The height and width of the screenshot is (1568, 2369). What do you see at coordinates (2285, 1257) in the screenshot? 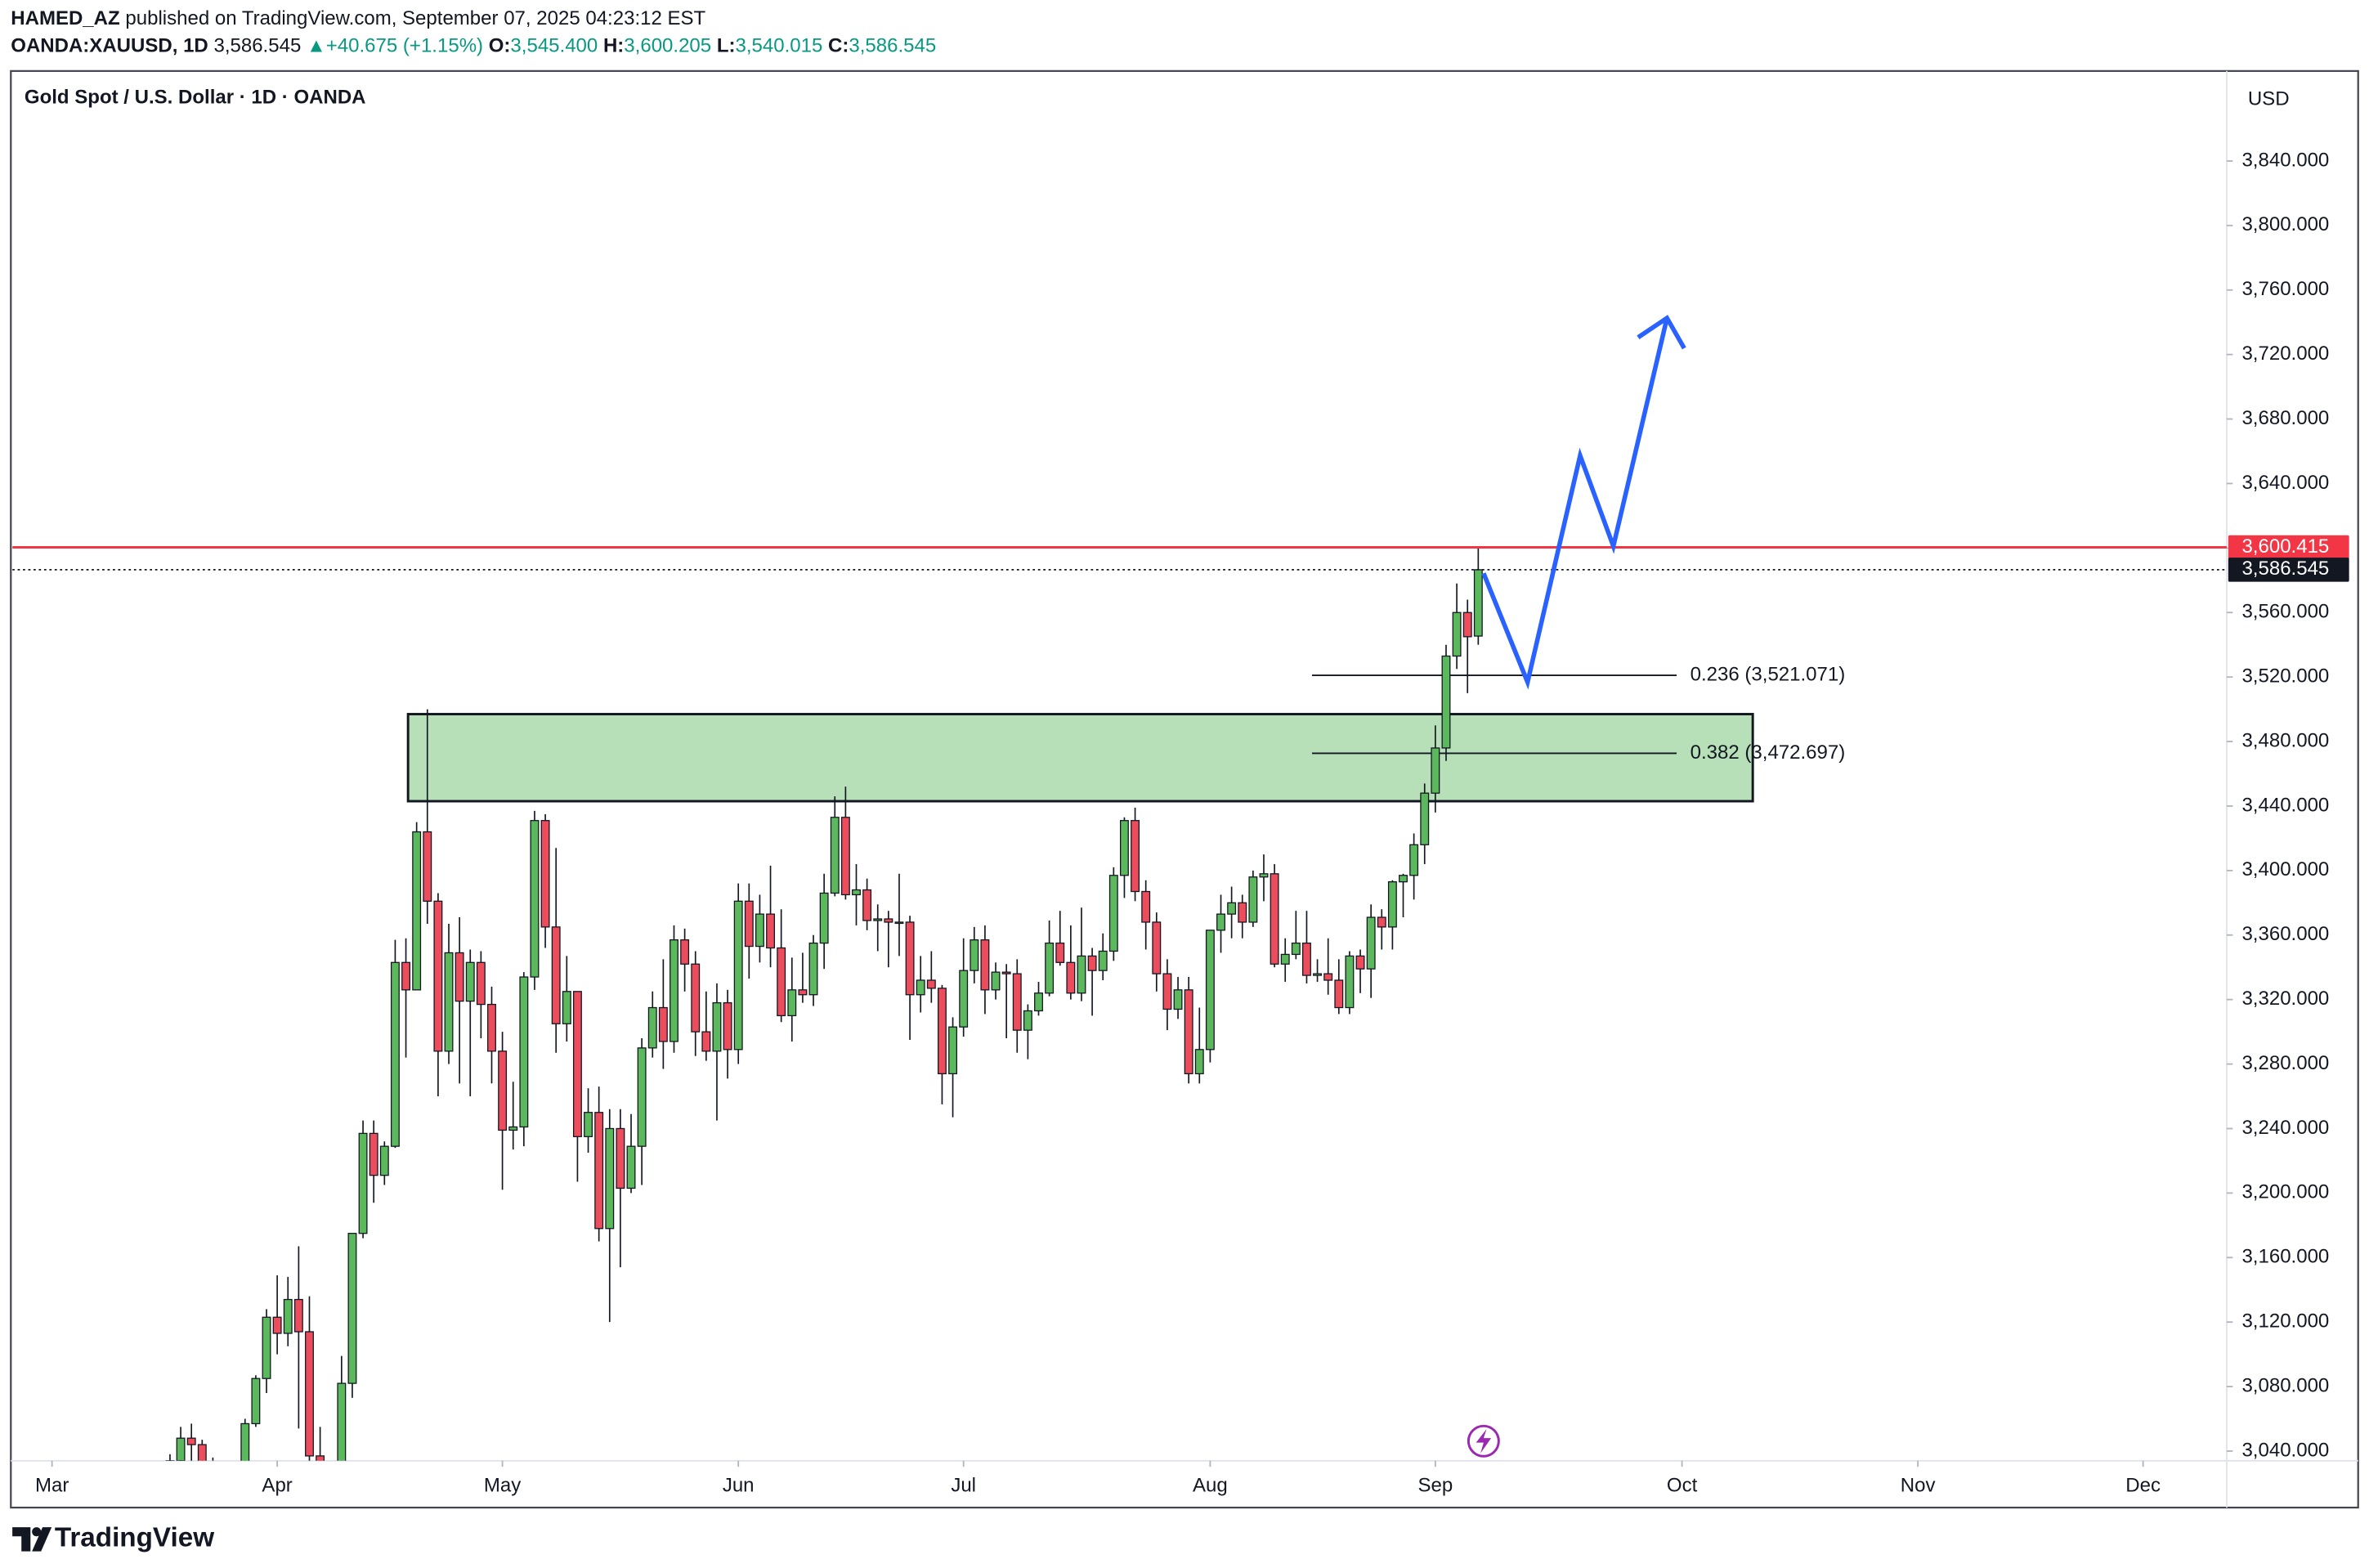
I see `y-tick-label: 3,160.000` at bounding box center [2285, 1257].